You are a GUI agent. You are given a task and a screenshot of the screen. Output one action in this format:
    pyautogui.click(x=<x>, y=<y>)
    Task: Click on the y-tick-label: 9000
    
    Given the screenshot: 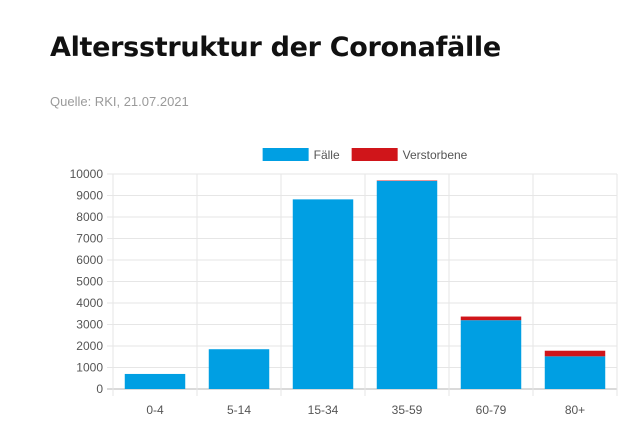 What is the action you would take?
    pyautogui.click(x=89, y=196)
    